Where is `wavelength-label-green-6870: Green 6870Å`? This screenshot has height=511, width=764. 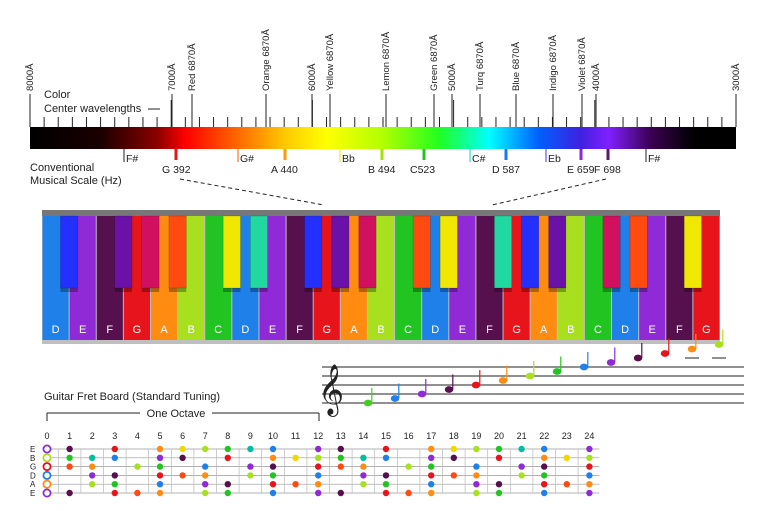 wavelength-label-green-6870: Green 6870Å is located at coordinates (434, 62).